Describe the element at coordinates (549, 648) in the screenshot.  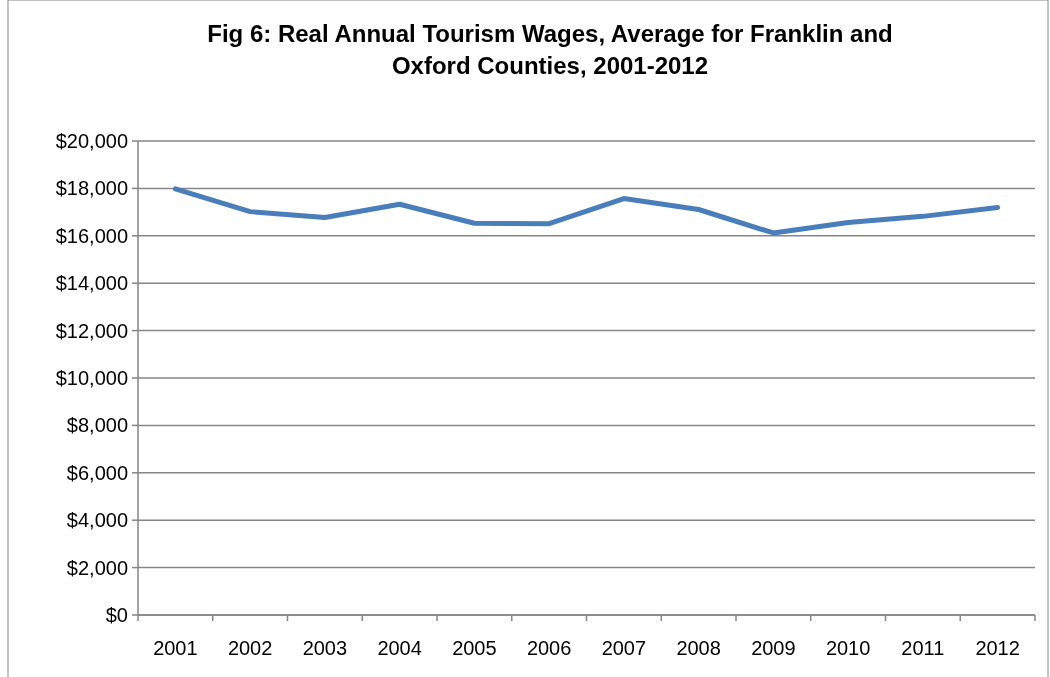
I see `x-tick-label: 2006` at that location.